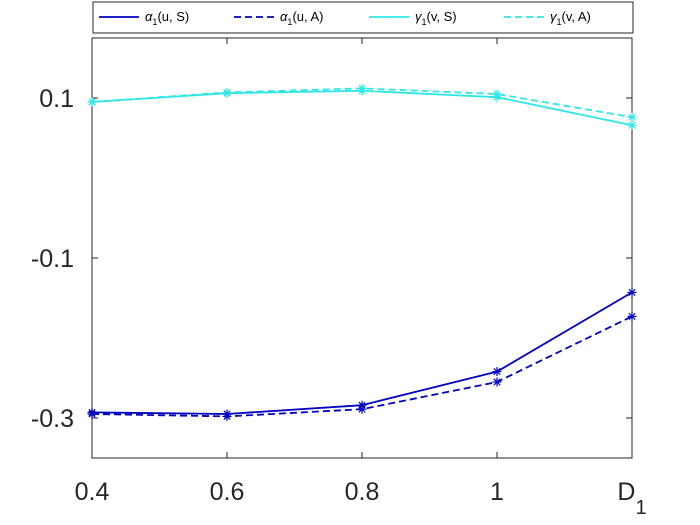 The height and width of the screenshot is (525, 700). Describe the element at coordinates (279, 18) in the screenshot. I see `legend-item: α1(u, A)` at that location.